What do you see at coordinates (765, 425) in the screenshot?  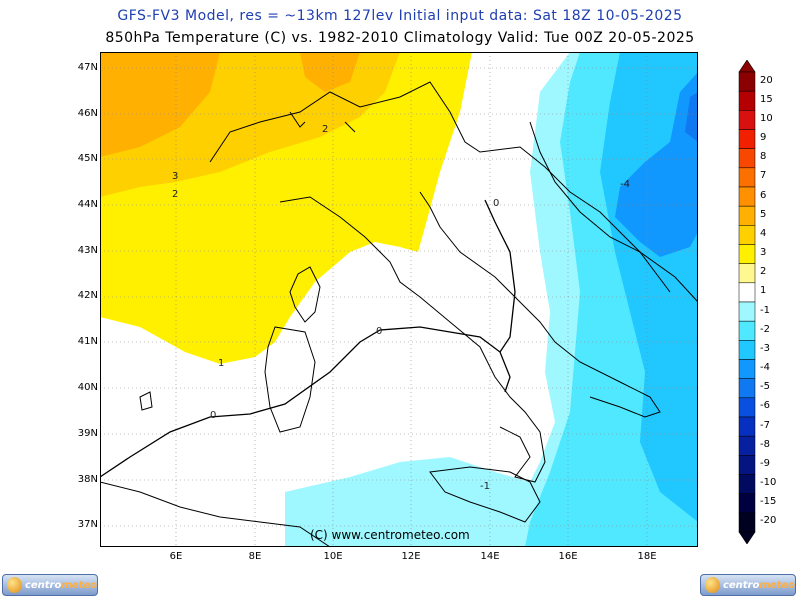 I see `colorbar-label: -7` at bounding box center [765, 425].